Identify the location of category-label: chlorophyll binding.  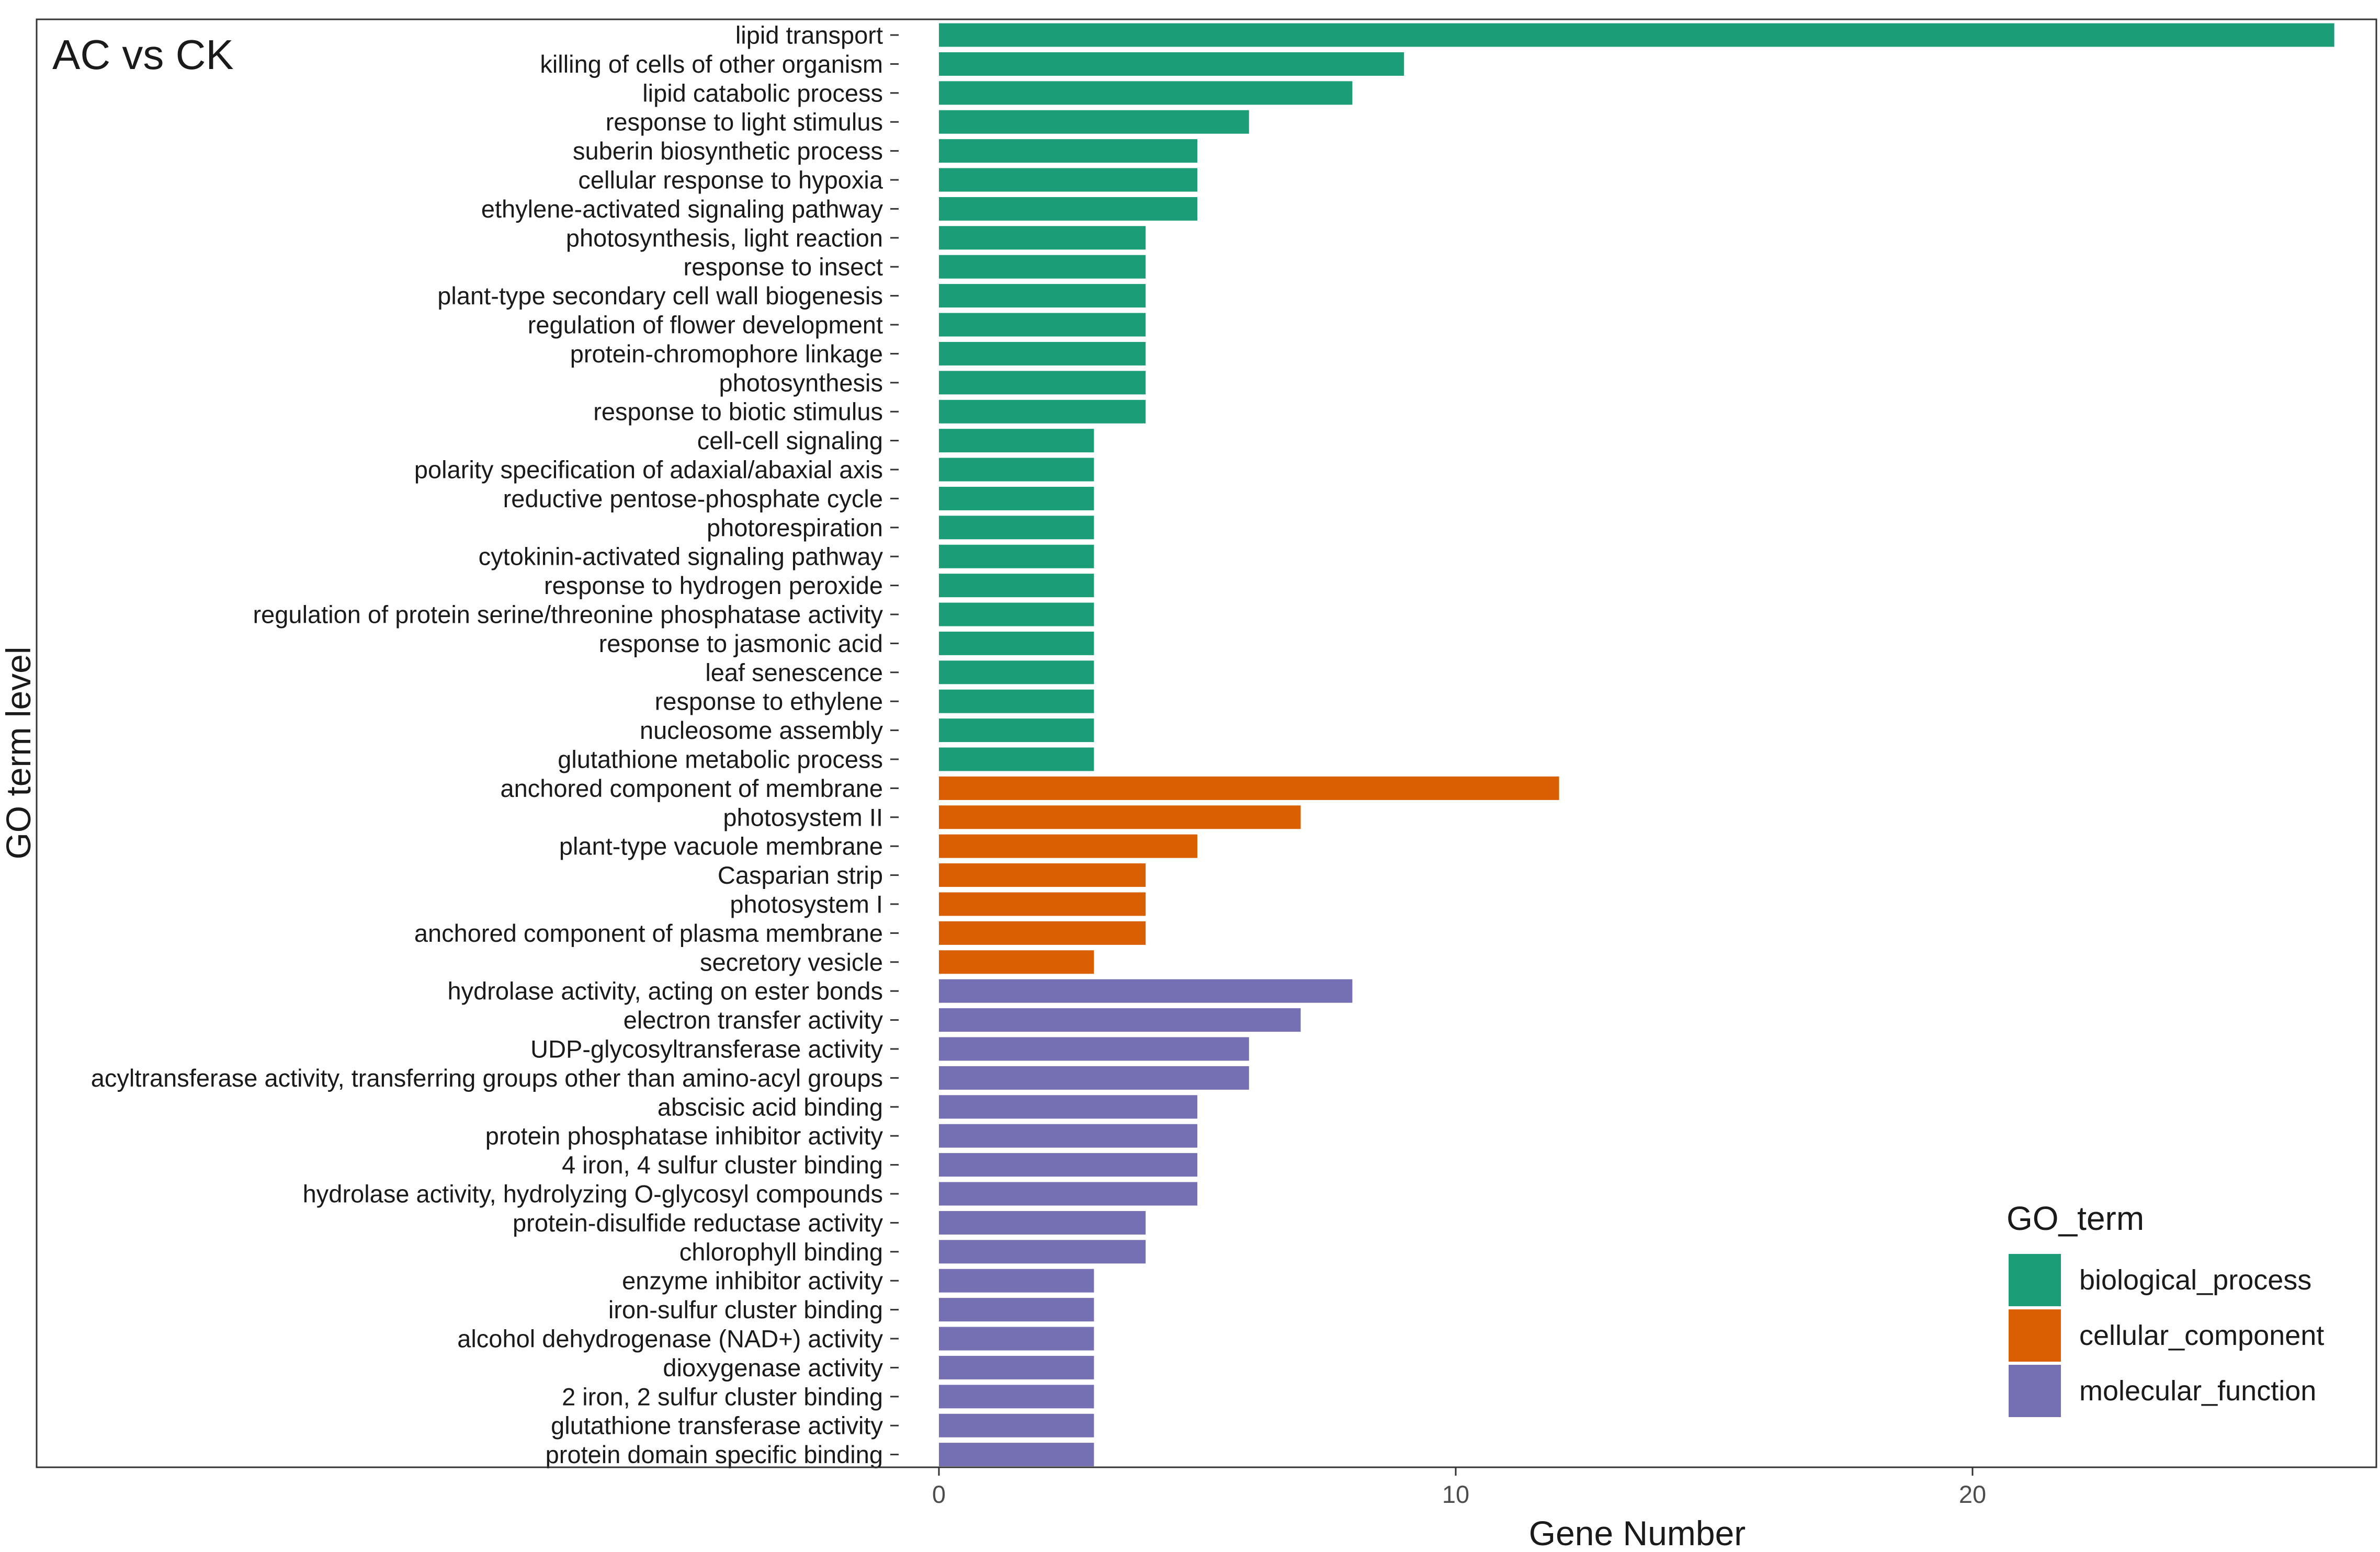
(781, 1251).